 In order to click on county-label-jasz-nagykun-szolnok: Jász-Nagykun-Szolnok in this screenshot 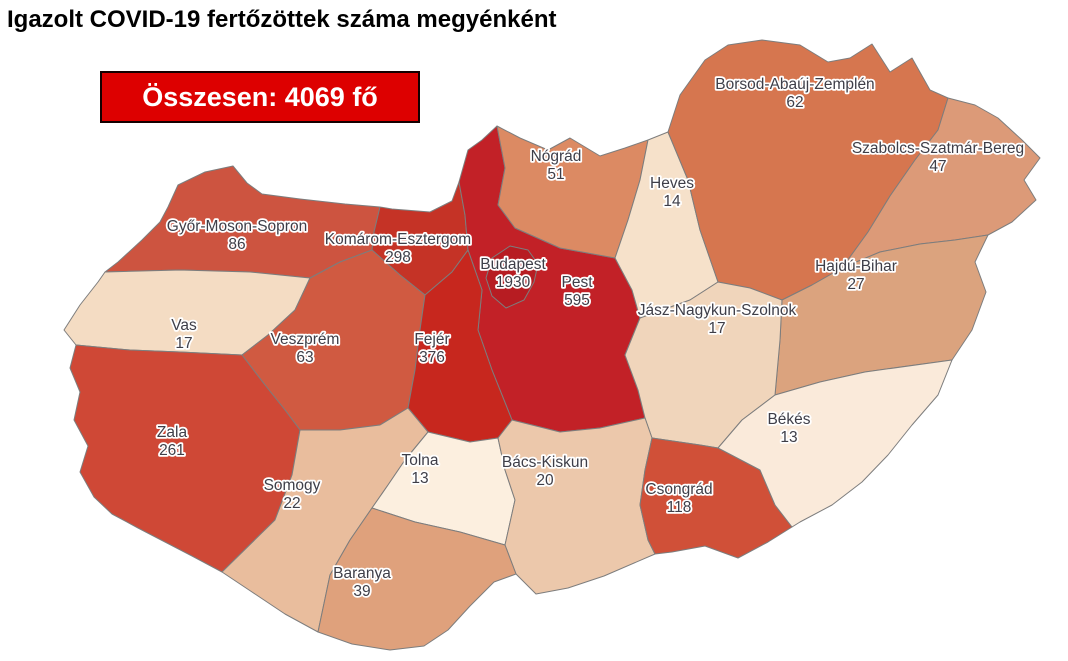, I will do `click(717, 310)`.